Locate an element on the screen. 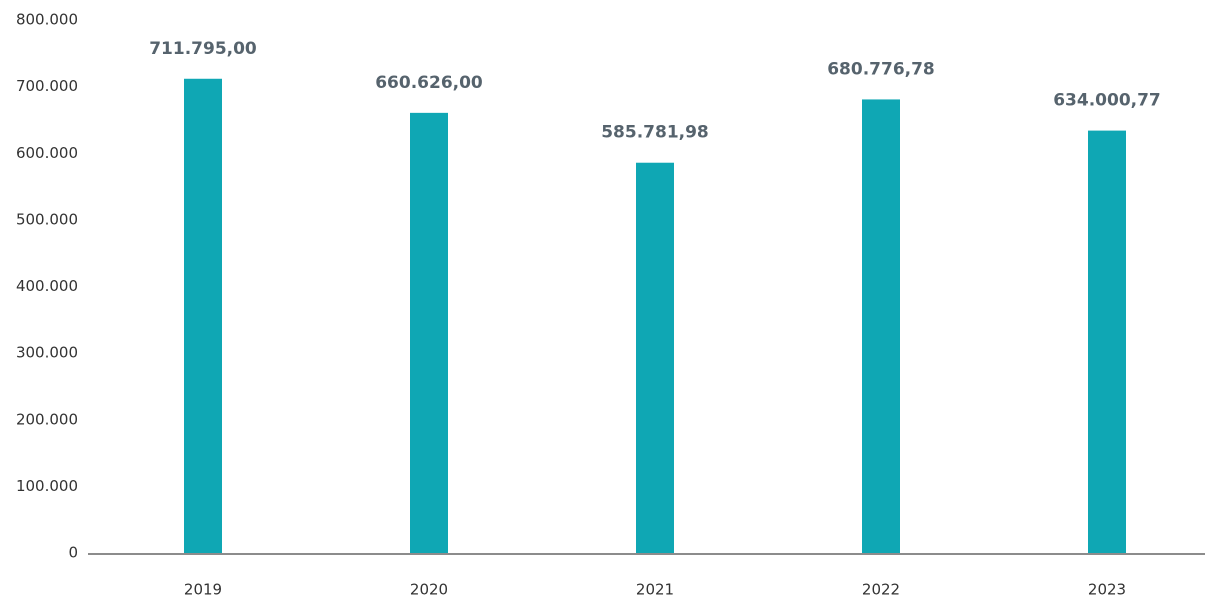 The image size is (1217, 601). x-tick-label: 2020 is located at coordinates (429, 590).